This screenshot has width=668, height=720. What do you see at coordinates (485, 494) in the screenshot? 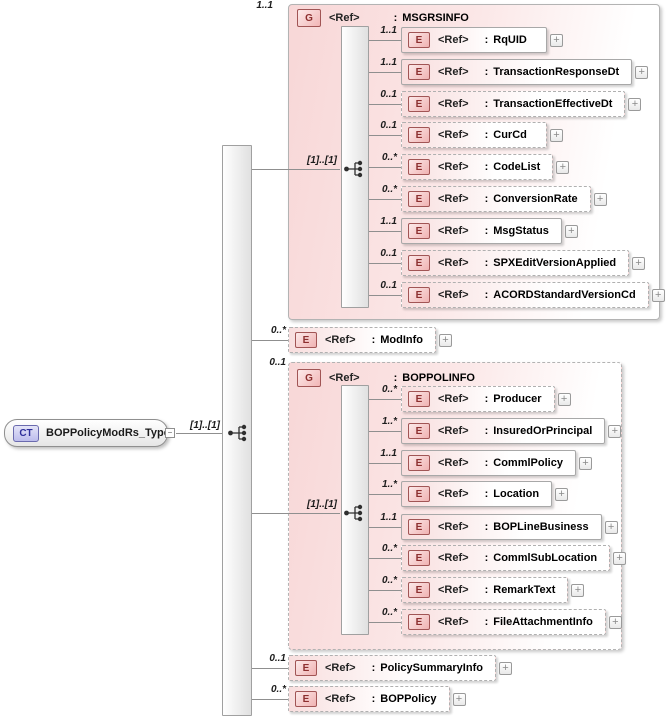
I see `element-row-location: E <Ref> : Location +` at bounding box center [485, 494].